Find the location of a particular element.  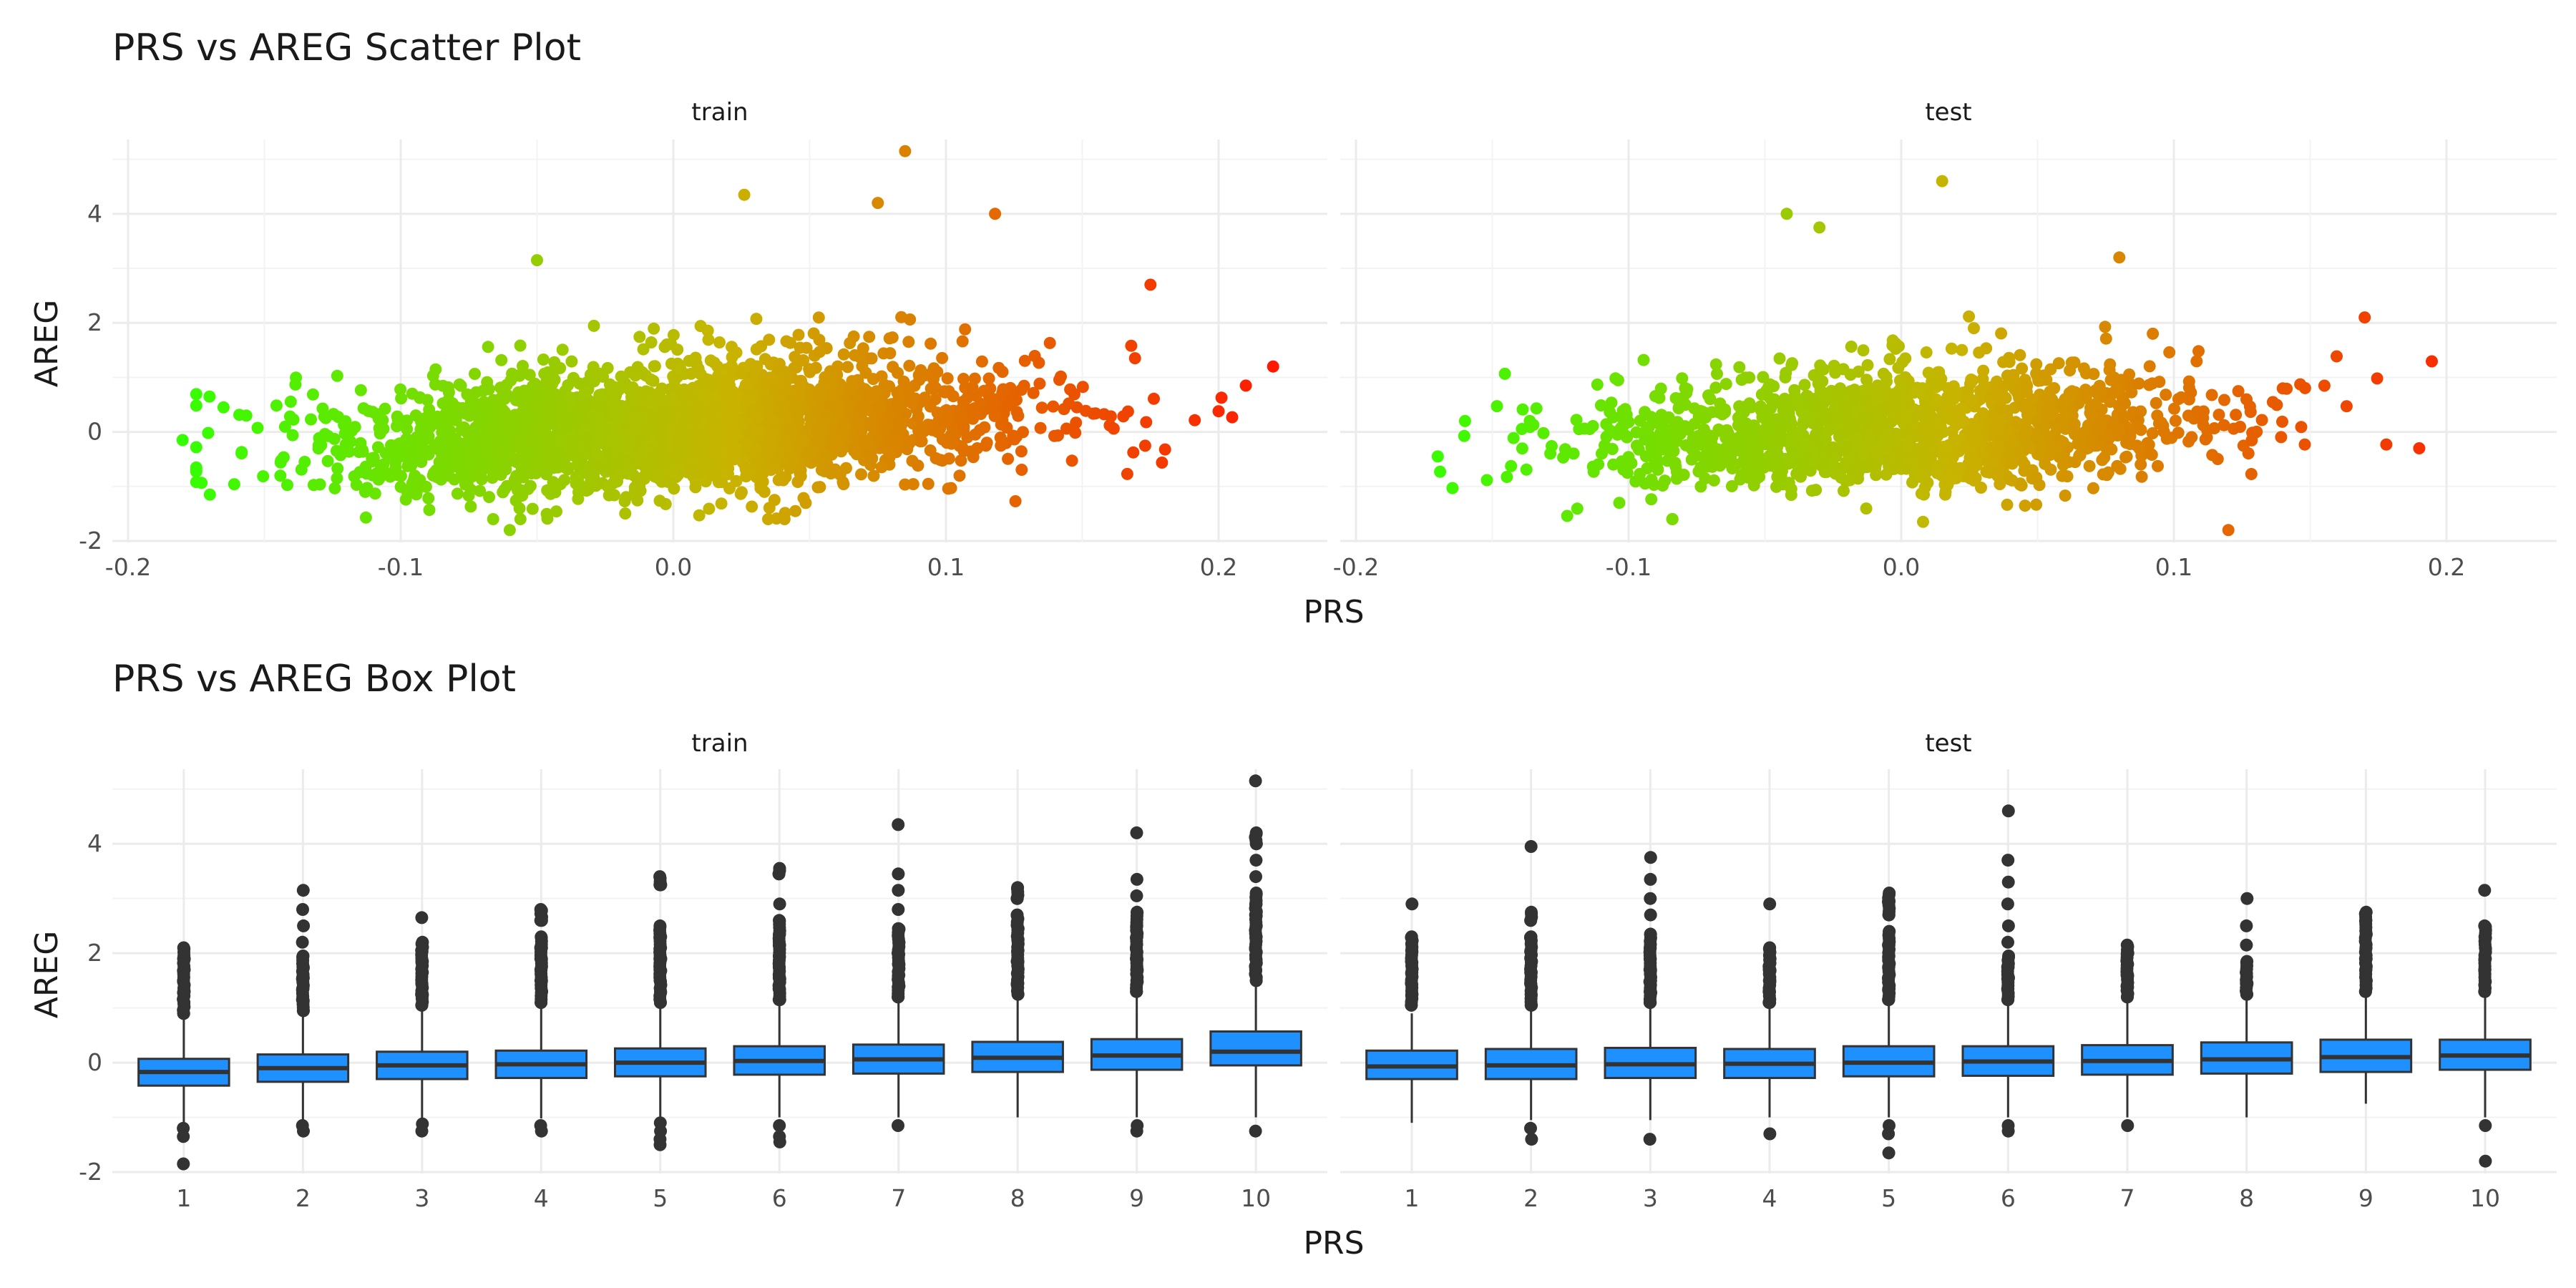

box-x-tick-label: 2 is located at coordinates (1530, 1198).